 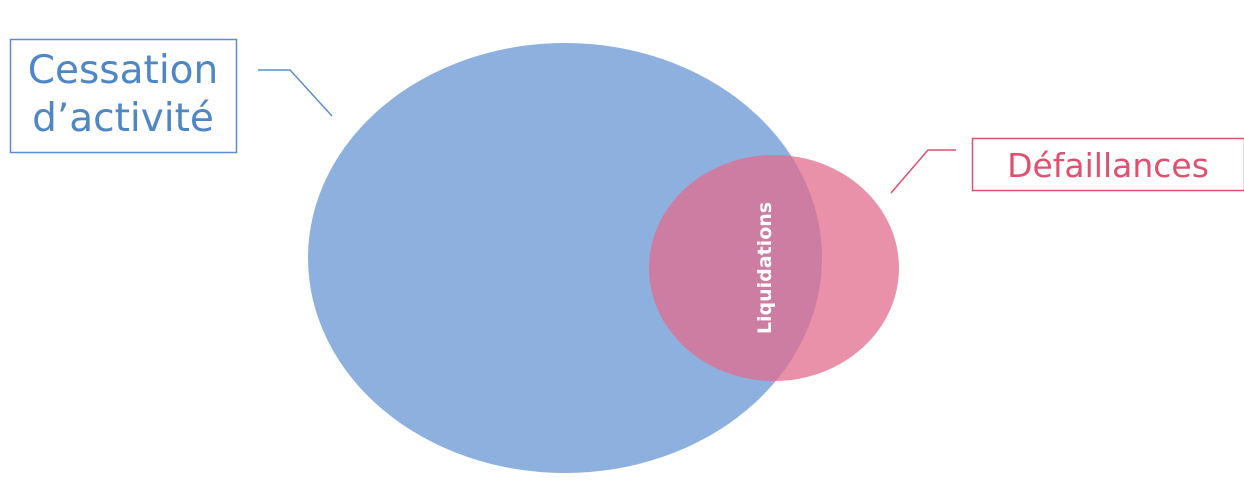 I want to click on set-label: Défaillances, so click(x=1108, y=165).